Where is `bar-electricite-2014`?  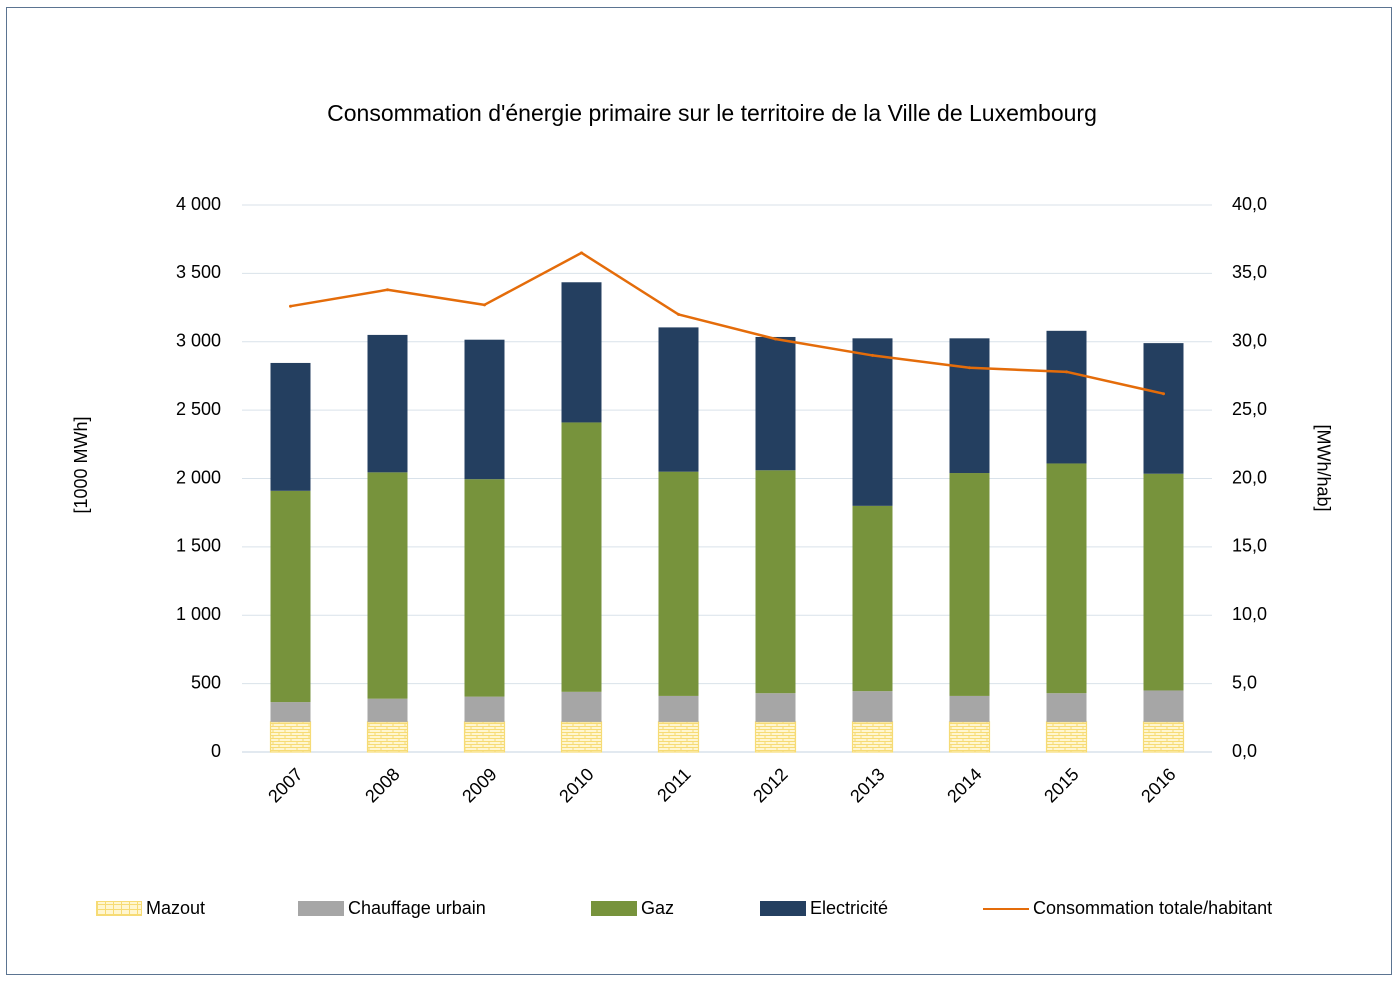 bar-electricite-2014 is located at coordinates (969, 406).